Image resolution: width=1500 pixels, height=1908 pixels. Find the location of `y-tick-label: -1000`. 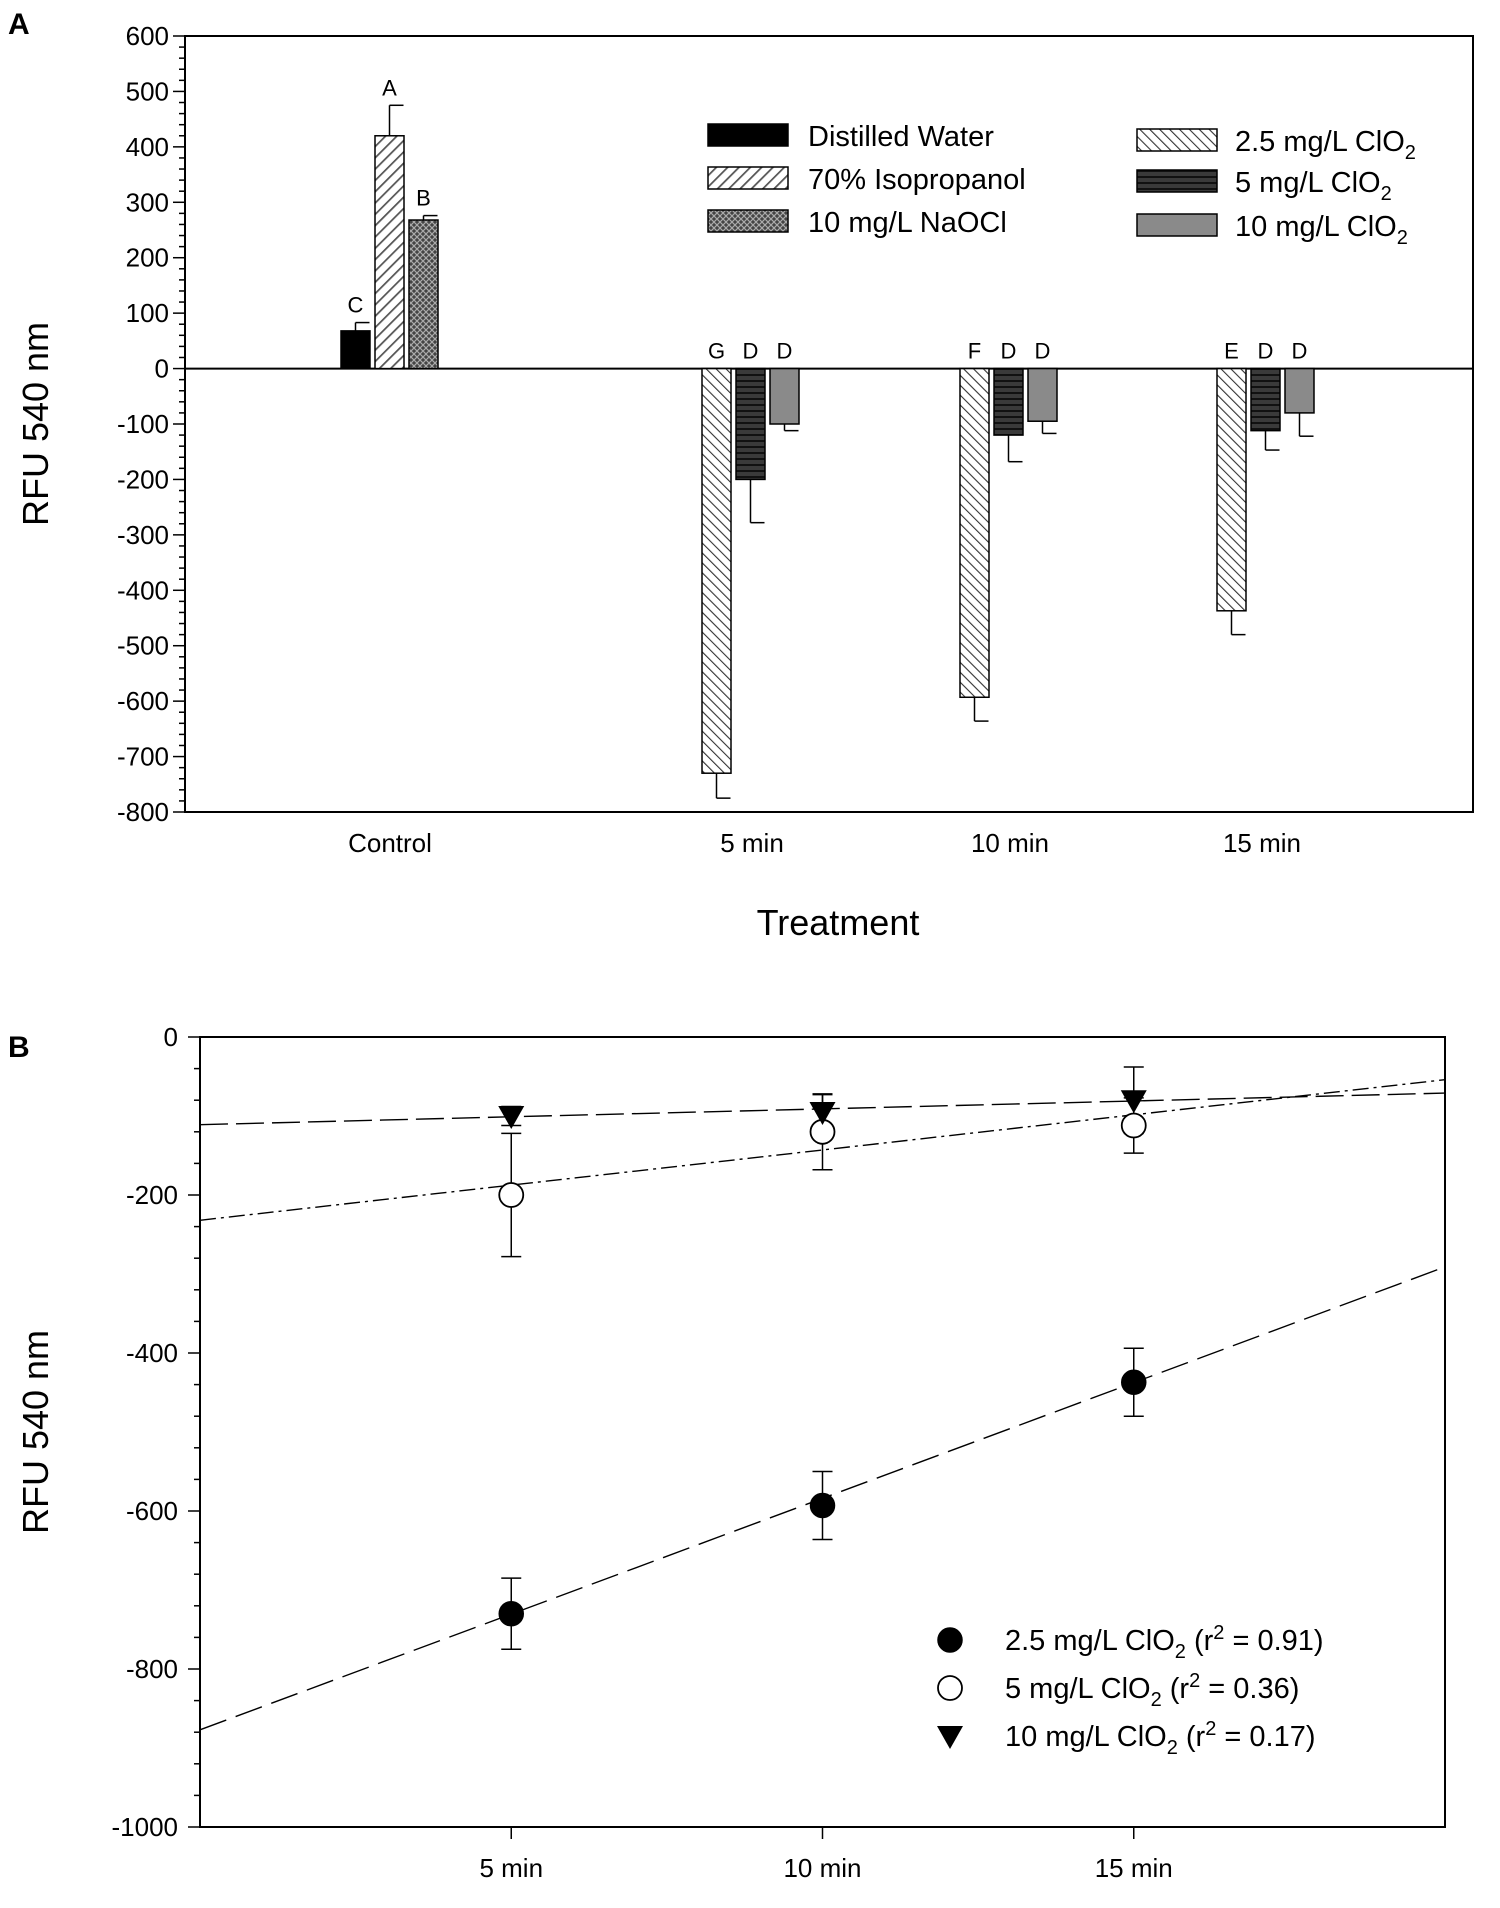

y-tick-label: -1000 is located at coordinates (145, 1827).